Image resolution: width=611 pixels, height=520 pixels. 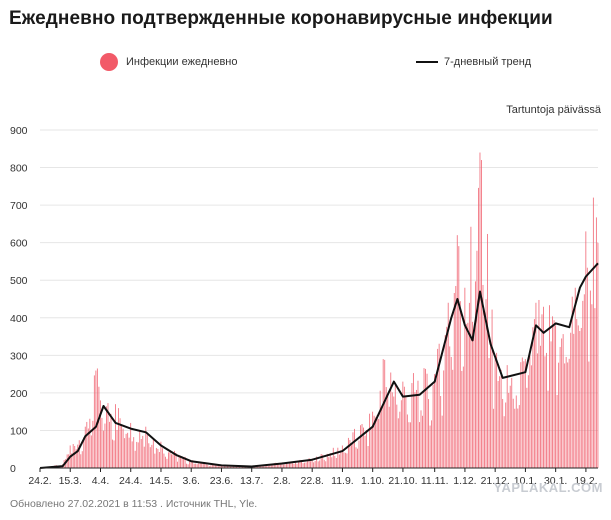 I want to click on x-tick-label: 10.1., so click(x=525, y=481).